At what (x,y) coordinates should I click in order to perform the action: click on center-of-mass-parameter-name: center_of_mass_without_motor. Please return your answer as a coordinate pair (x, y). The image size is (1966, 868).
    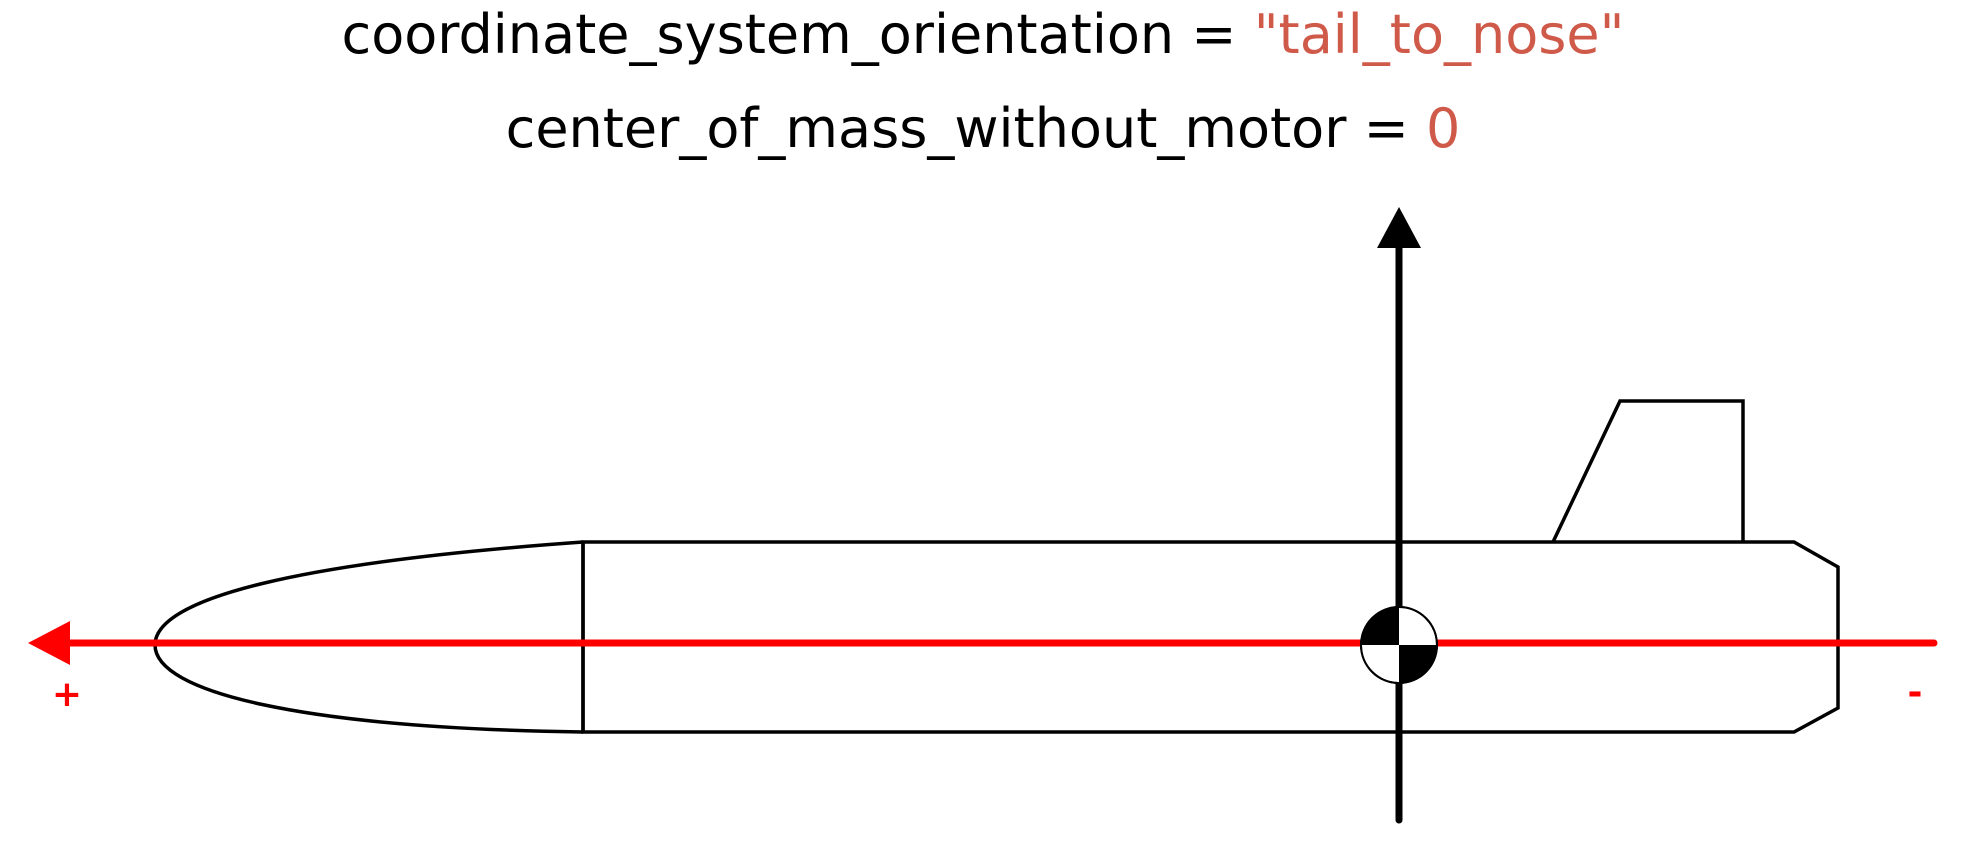
    Looking at the image, I should click on (926, 128).